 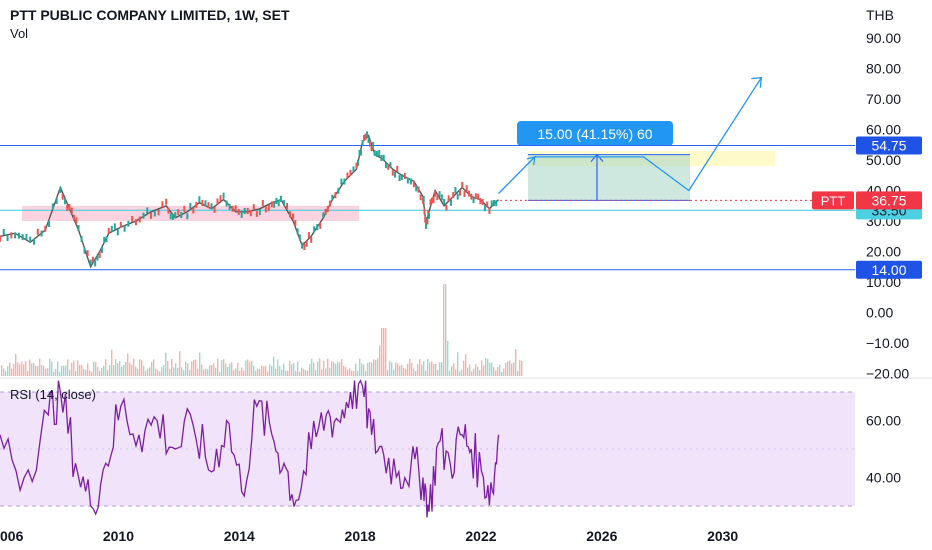 I want to click on rsi-axis-tick: 60.00, so click(x=883, y=421).